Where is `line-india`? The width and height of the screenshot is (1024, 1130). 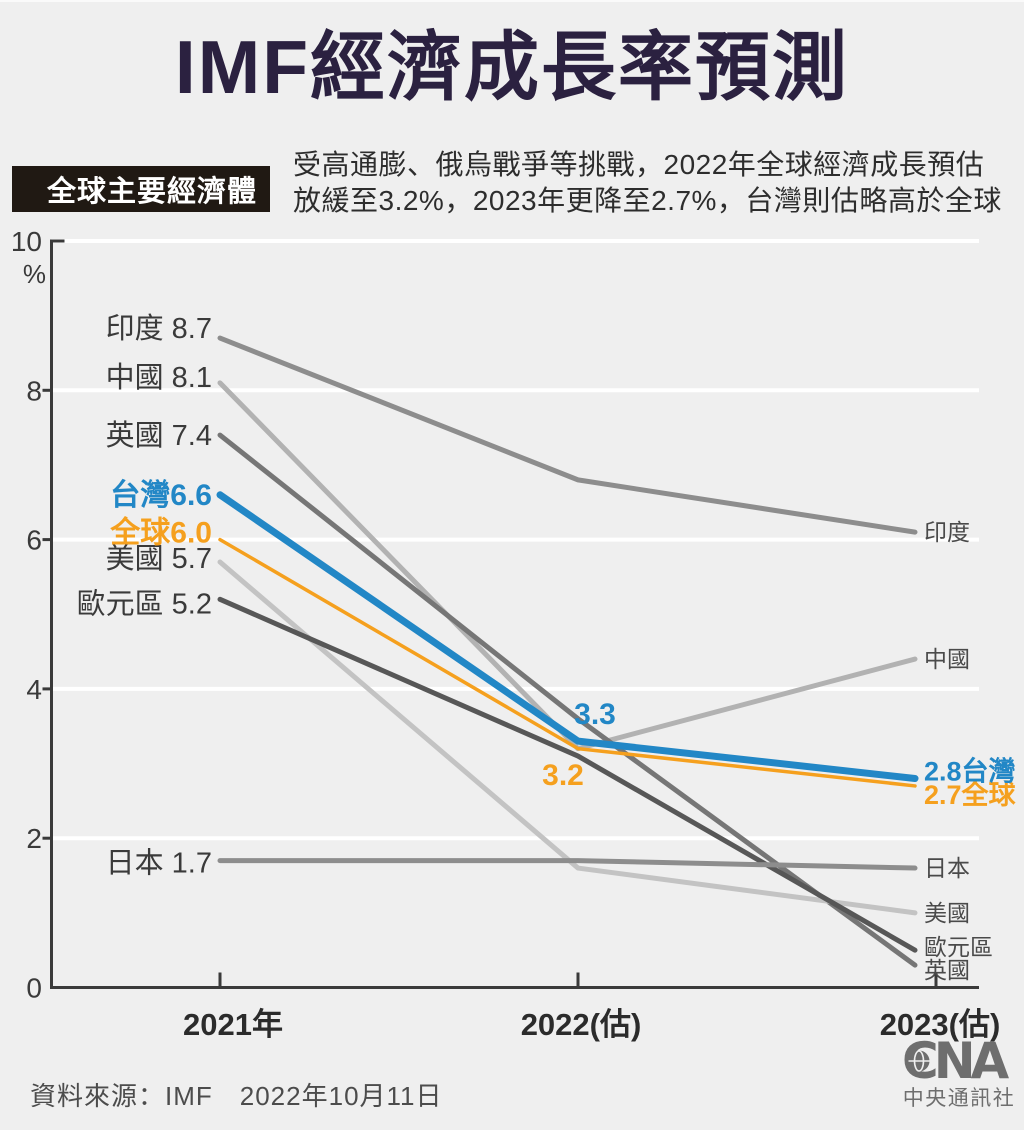 line-india is located at coordinates (567, 435).